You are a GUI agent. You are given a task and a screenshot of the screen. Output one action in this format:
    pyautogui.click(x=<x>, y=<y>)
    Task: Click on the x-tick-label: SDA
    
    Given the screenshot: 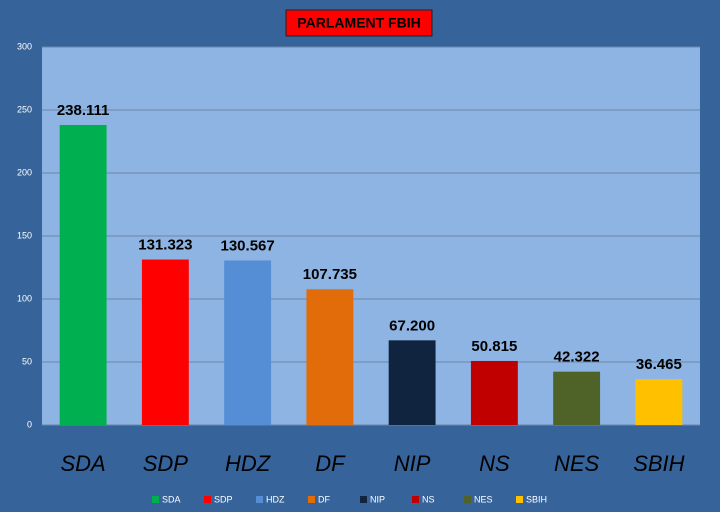 What is the action you would take?
    pyautogui.click(x=83, y=463)
    